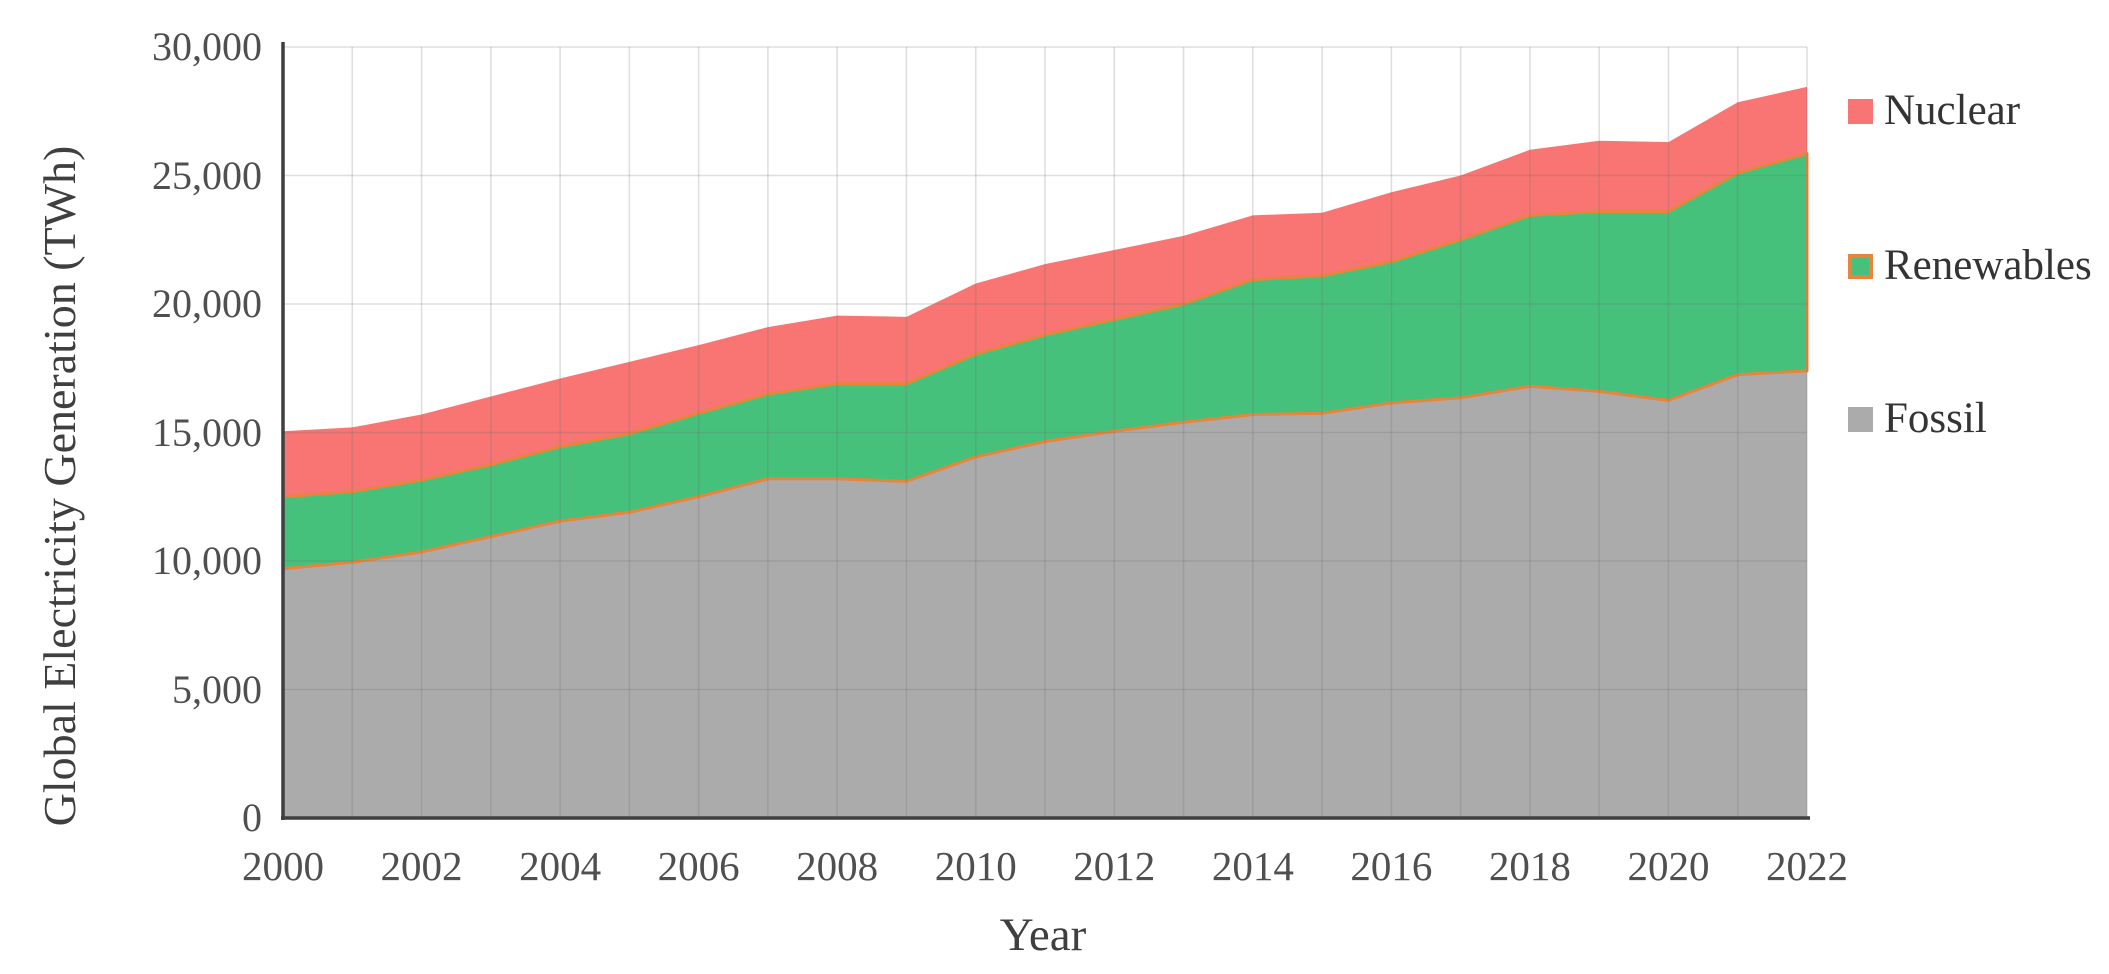 This screenshot has height=974, width=2109. I want to click on x-tick-label: 2018, so click(1529, 866).